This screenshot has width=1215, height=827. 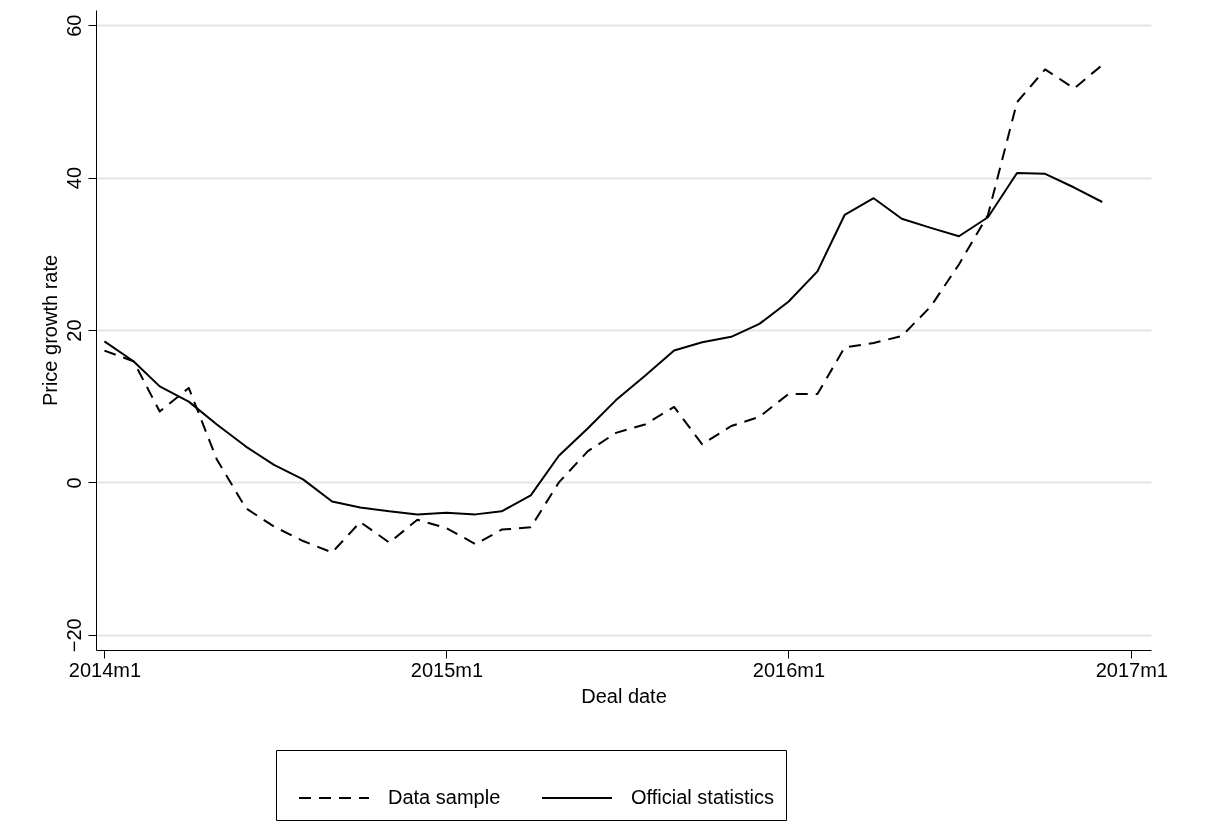 What do you see at coordinates (49, 330) in the screenshot?
I see `y-axis-title: Price growth rate` at bounding box center [49, 330].